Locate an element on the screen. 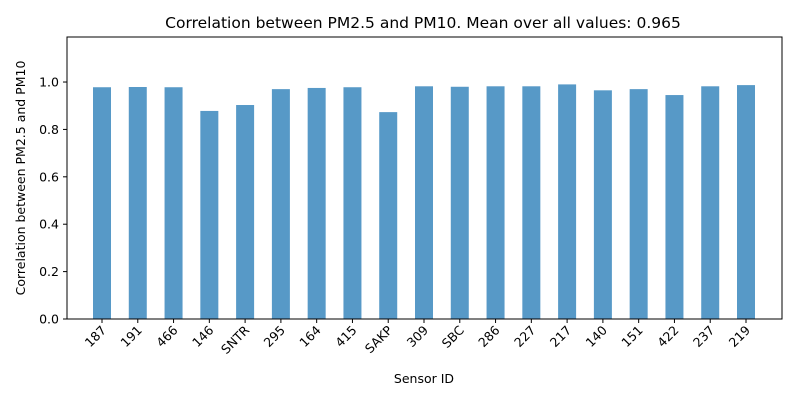 The width and height of the screenshot is (800, 400). y-tick-label: 1.0 is located at coordinates (49, 82).